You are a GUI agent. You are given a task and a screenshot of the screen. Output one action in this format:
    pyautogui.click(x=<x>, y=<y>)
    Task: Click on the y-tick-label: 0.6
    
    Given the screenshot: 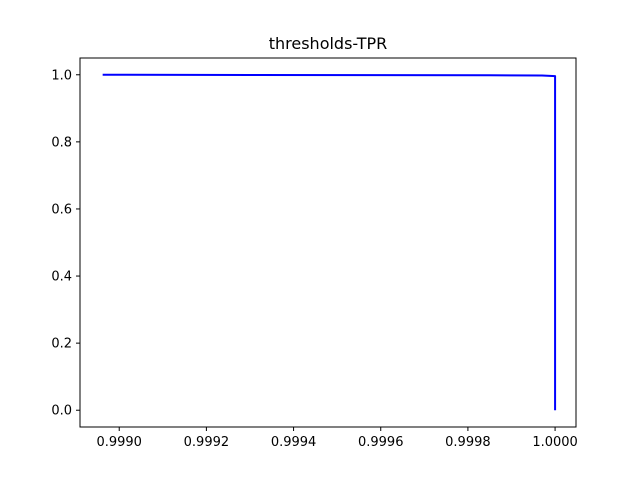 What is the action you would take?
    pyautogui.click(x=61, y=209)
    